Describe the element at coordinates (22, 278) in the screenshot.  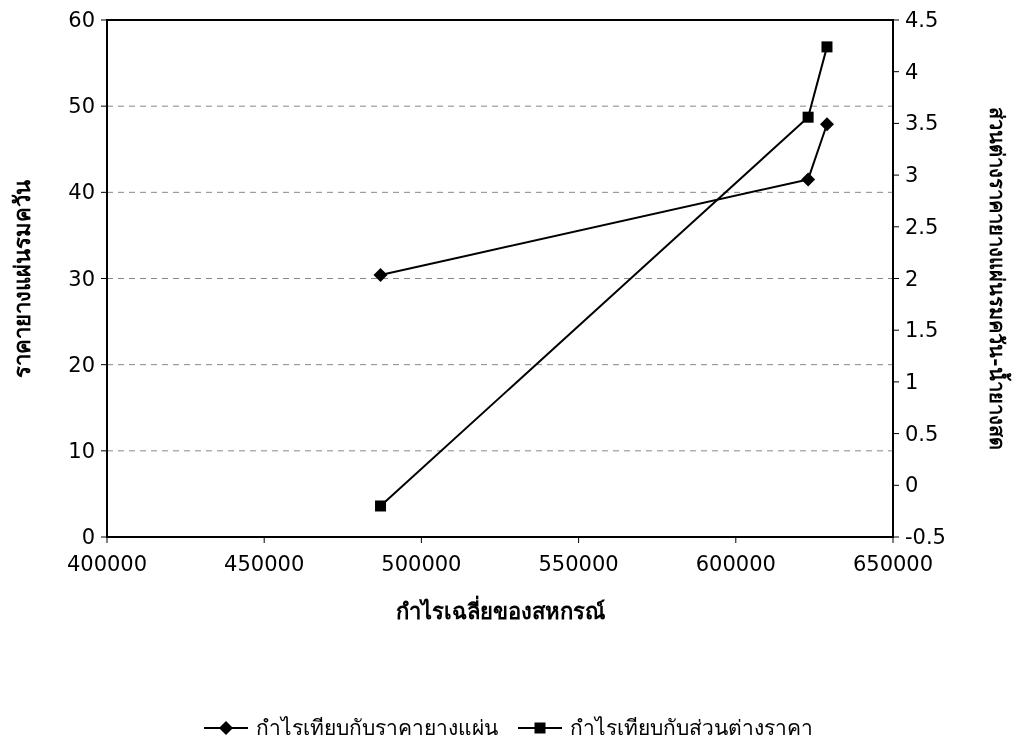
I see `y-axis-title: ราคายางแผ่นรมควัน` at that location.